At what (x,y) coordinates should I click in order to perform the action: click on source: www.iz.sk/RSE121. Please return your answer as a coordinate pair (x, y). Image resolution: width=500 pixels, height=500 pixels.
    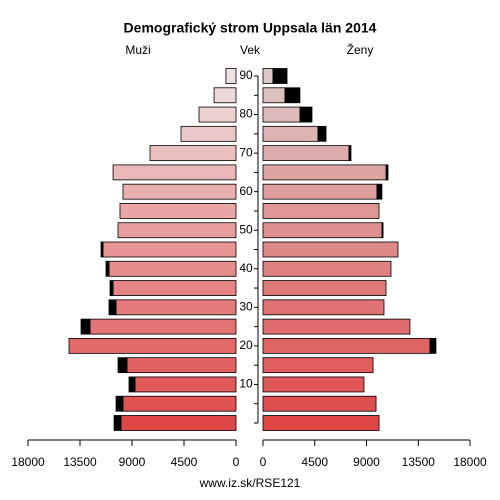
    Looking at the image, I should click on (250, 483).